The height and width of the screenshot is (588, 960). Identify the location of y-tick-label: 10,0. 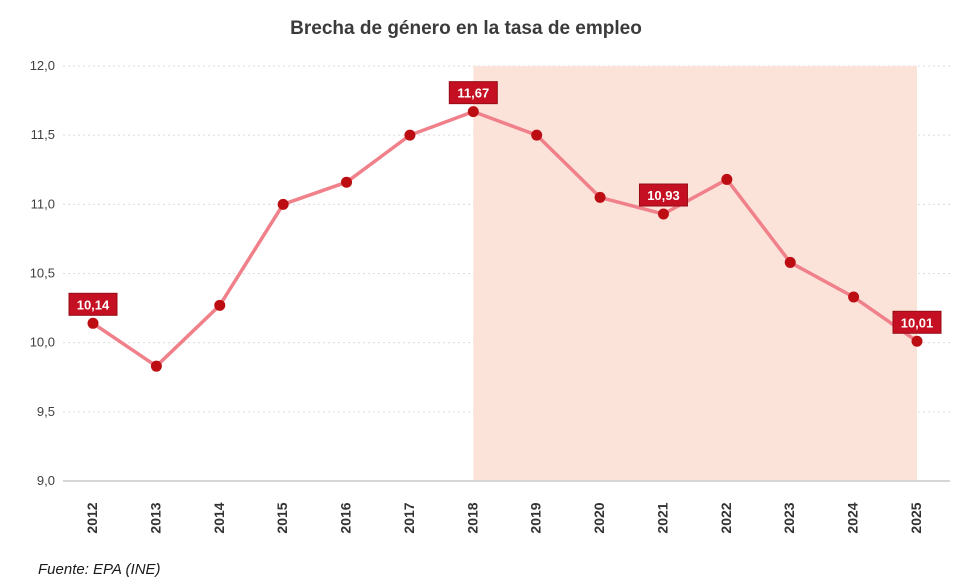
(42, 342).